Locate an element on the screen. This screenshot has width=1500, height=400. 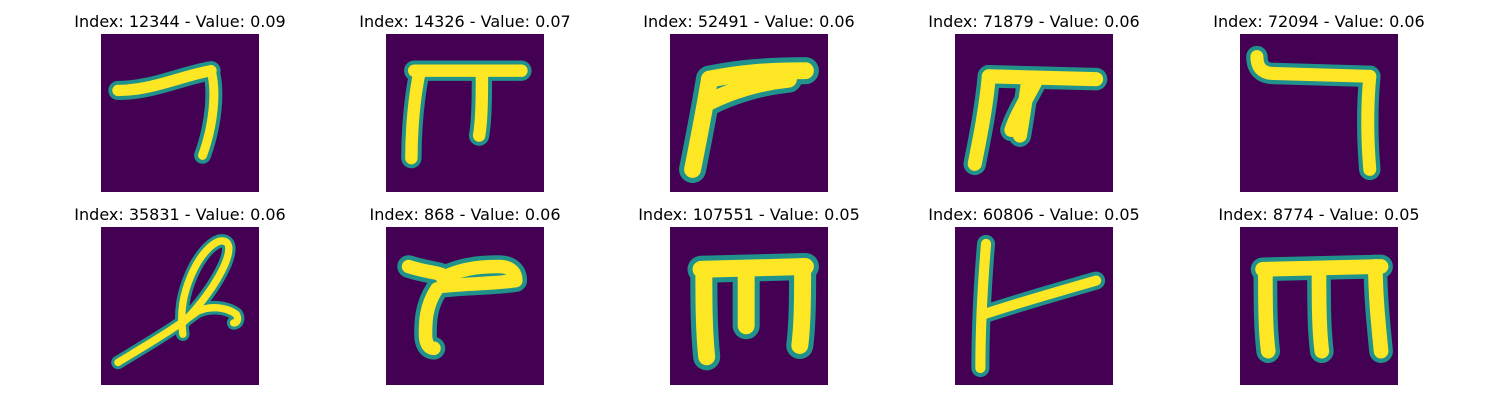
panel-5: Index: 72094 - Value: 0.06 is located at coordinates (1319, 104).